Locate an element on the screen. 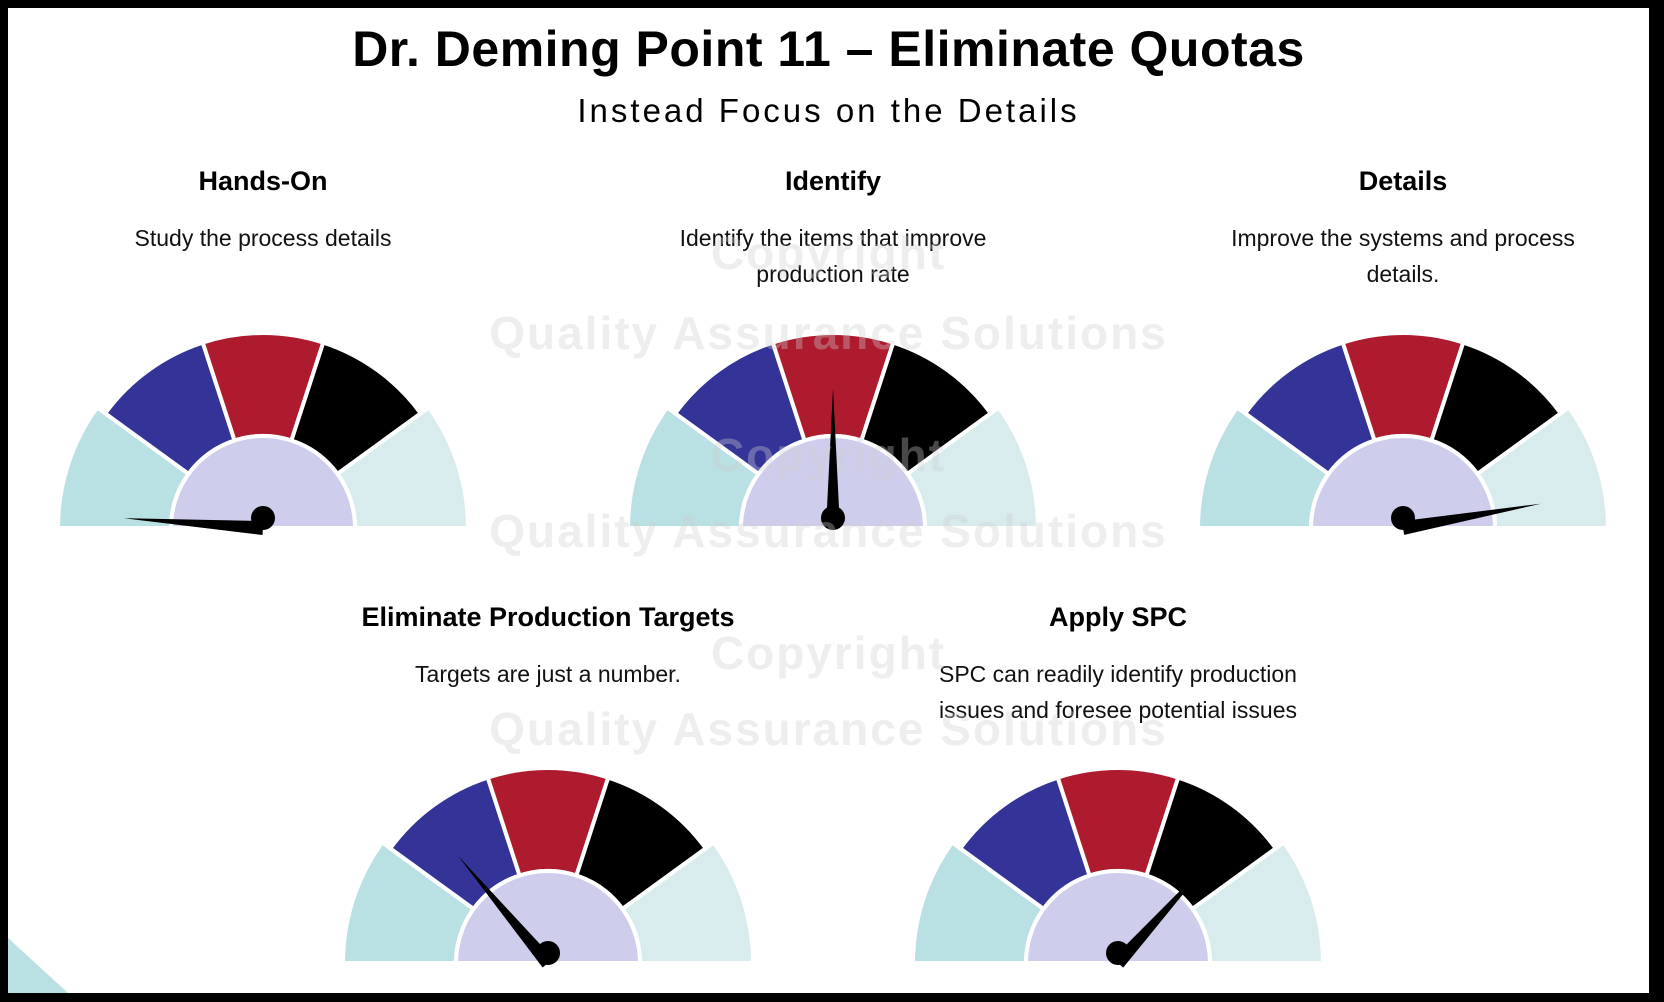 The height and width of the screenshot is (1002, 1664). gauge-title-details: Details is located at coordinates (1403, 181).